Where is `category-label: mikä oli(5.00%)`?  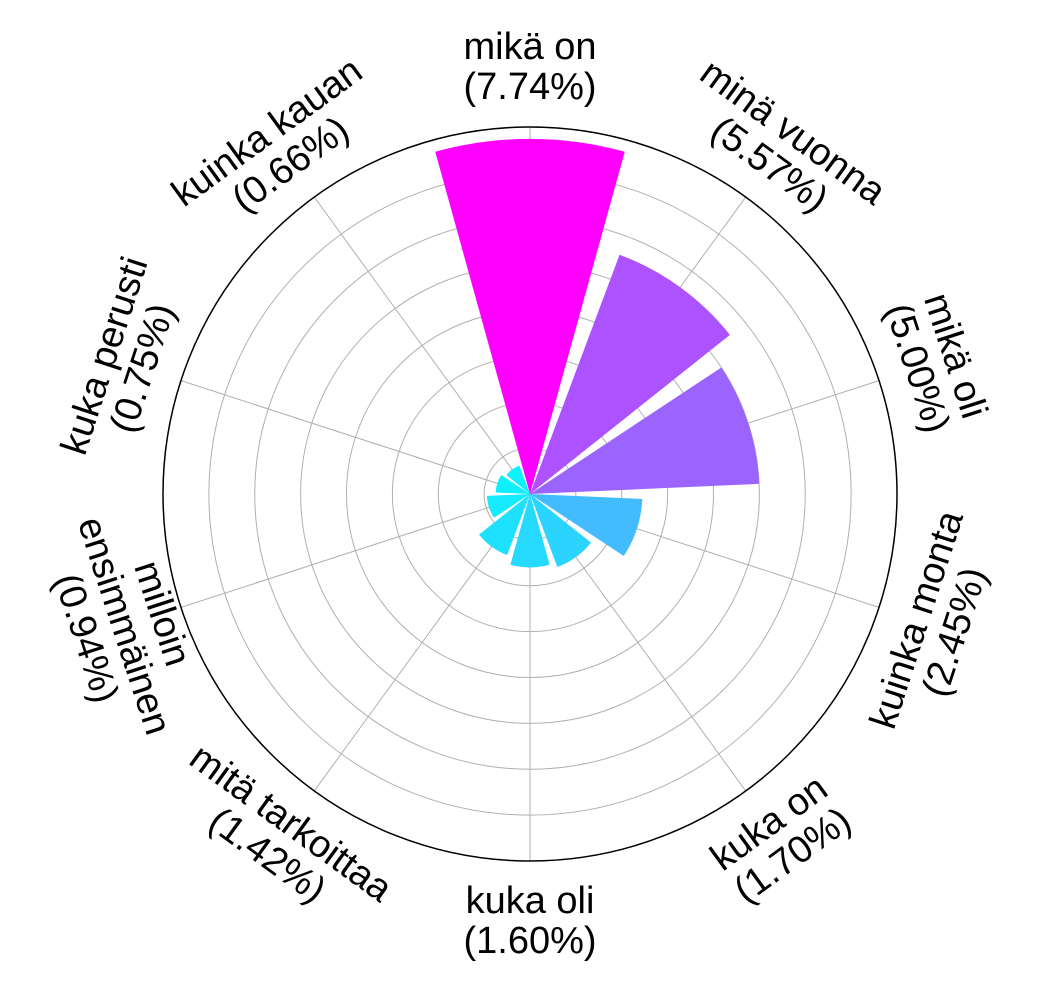
category-label: mikä oli(5.00%) is located at coordinates (936, 363).